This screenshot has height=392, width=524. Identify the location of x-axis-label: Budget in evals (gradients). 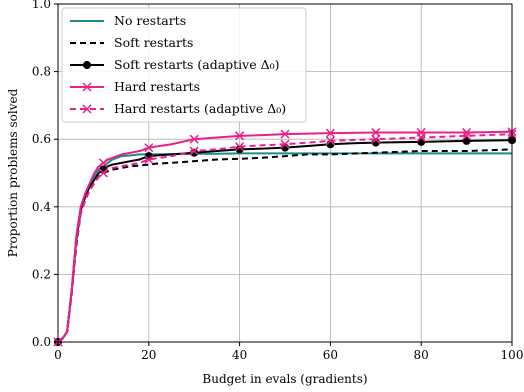
(284, 379).